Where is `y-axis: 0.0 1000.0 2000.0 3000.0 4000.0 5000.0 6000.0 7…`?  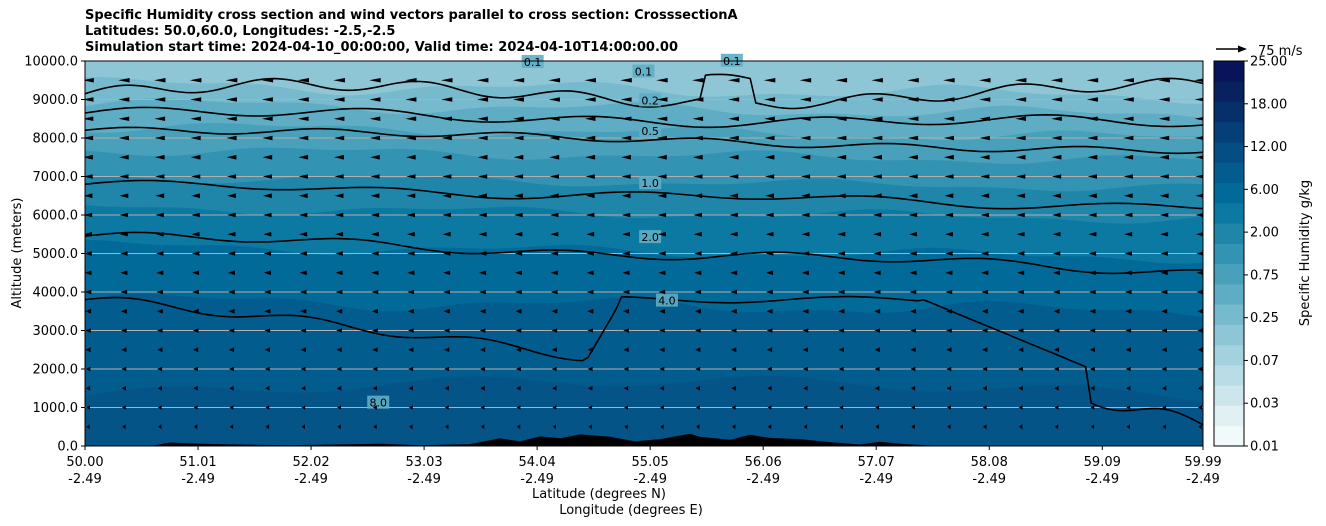 y-axis: 0.0 1000.0 2000.0 3000.0 4000.0 5000.0 6000.0 7… is located at coordinates (54, 255).